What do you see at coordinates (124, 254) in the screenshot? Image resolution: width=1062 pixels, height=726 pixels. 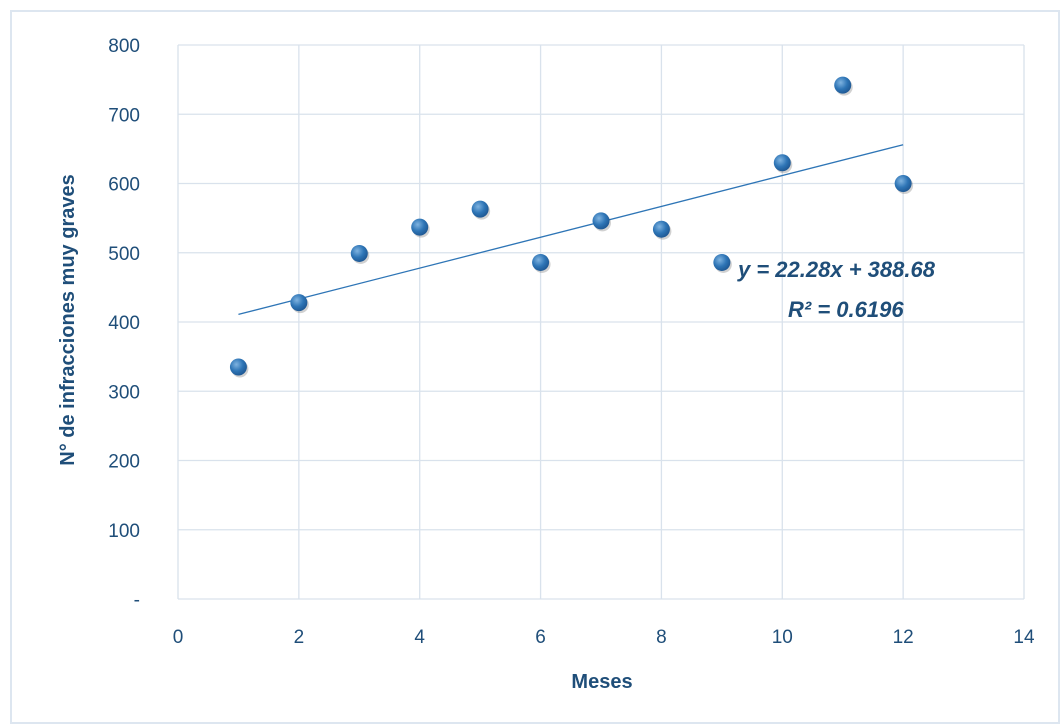 I see `y-tick-label: 500` at bounding box center [124, 254].